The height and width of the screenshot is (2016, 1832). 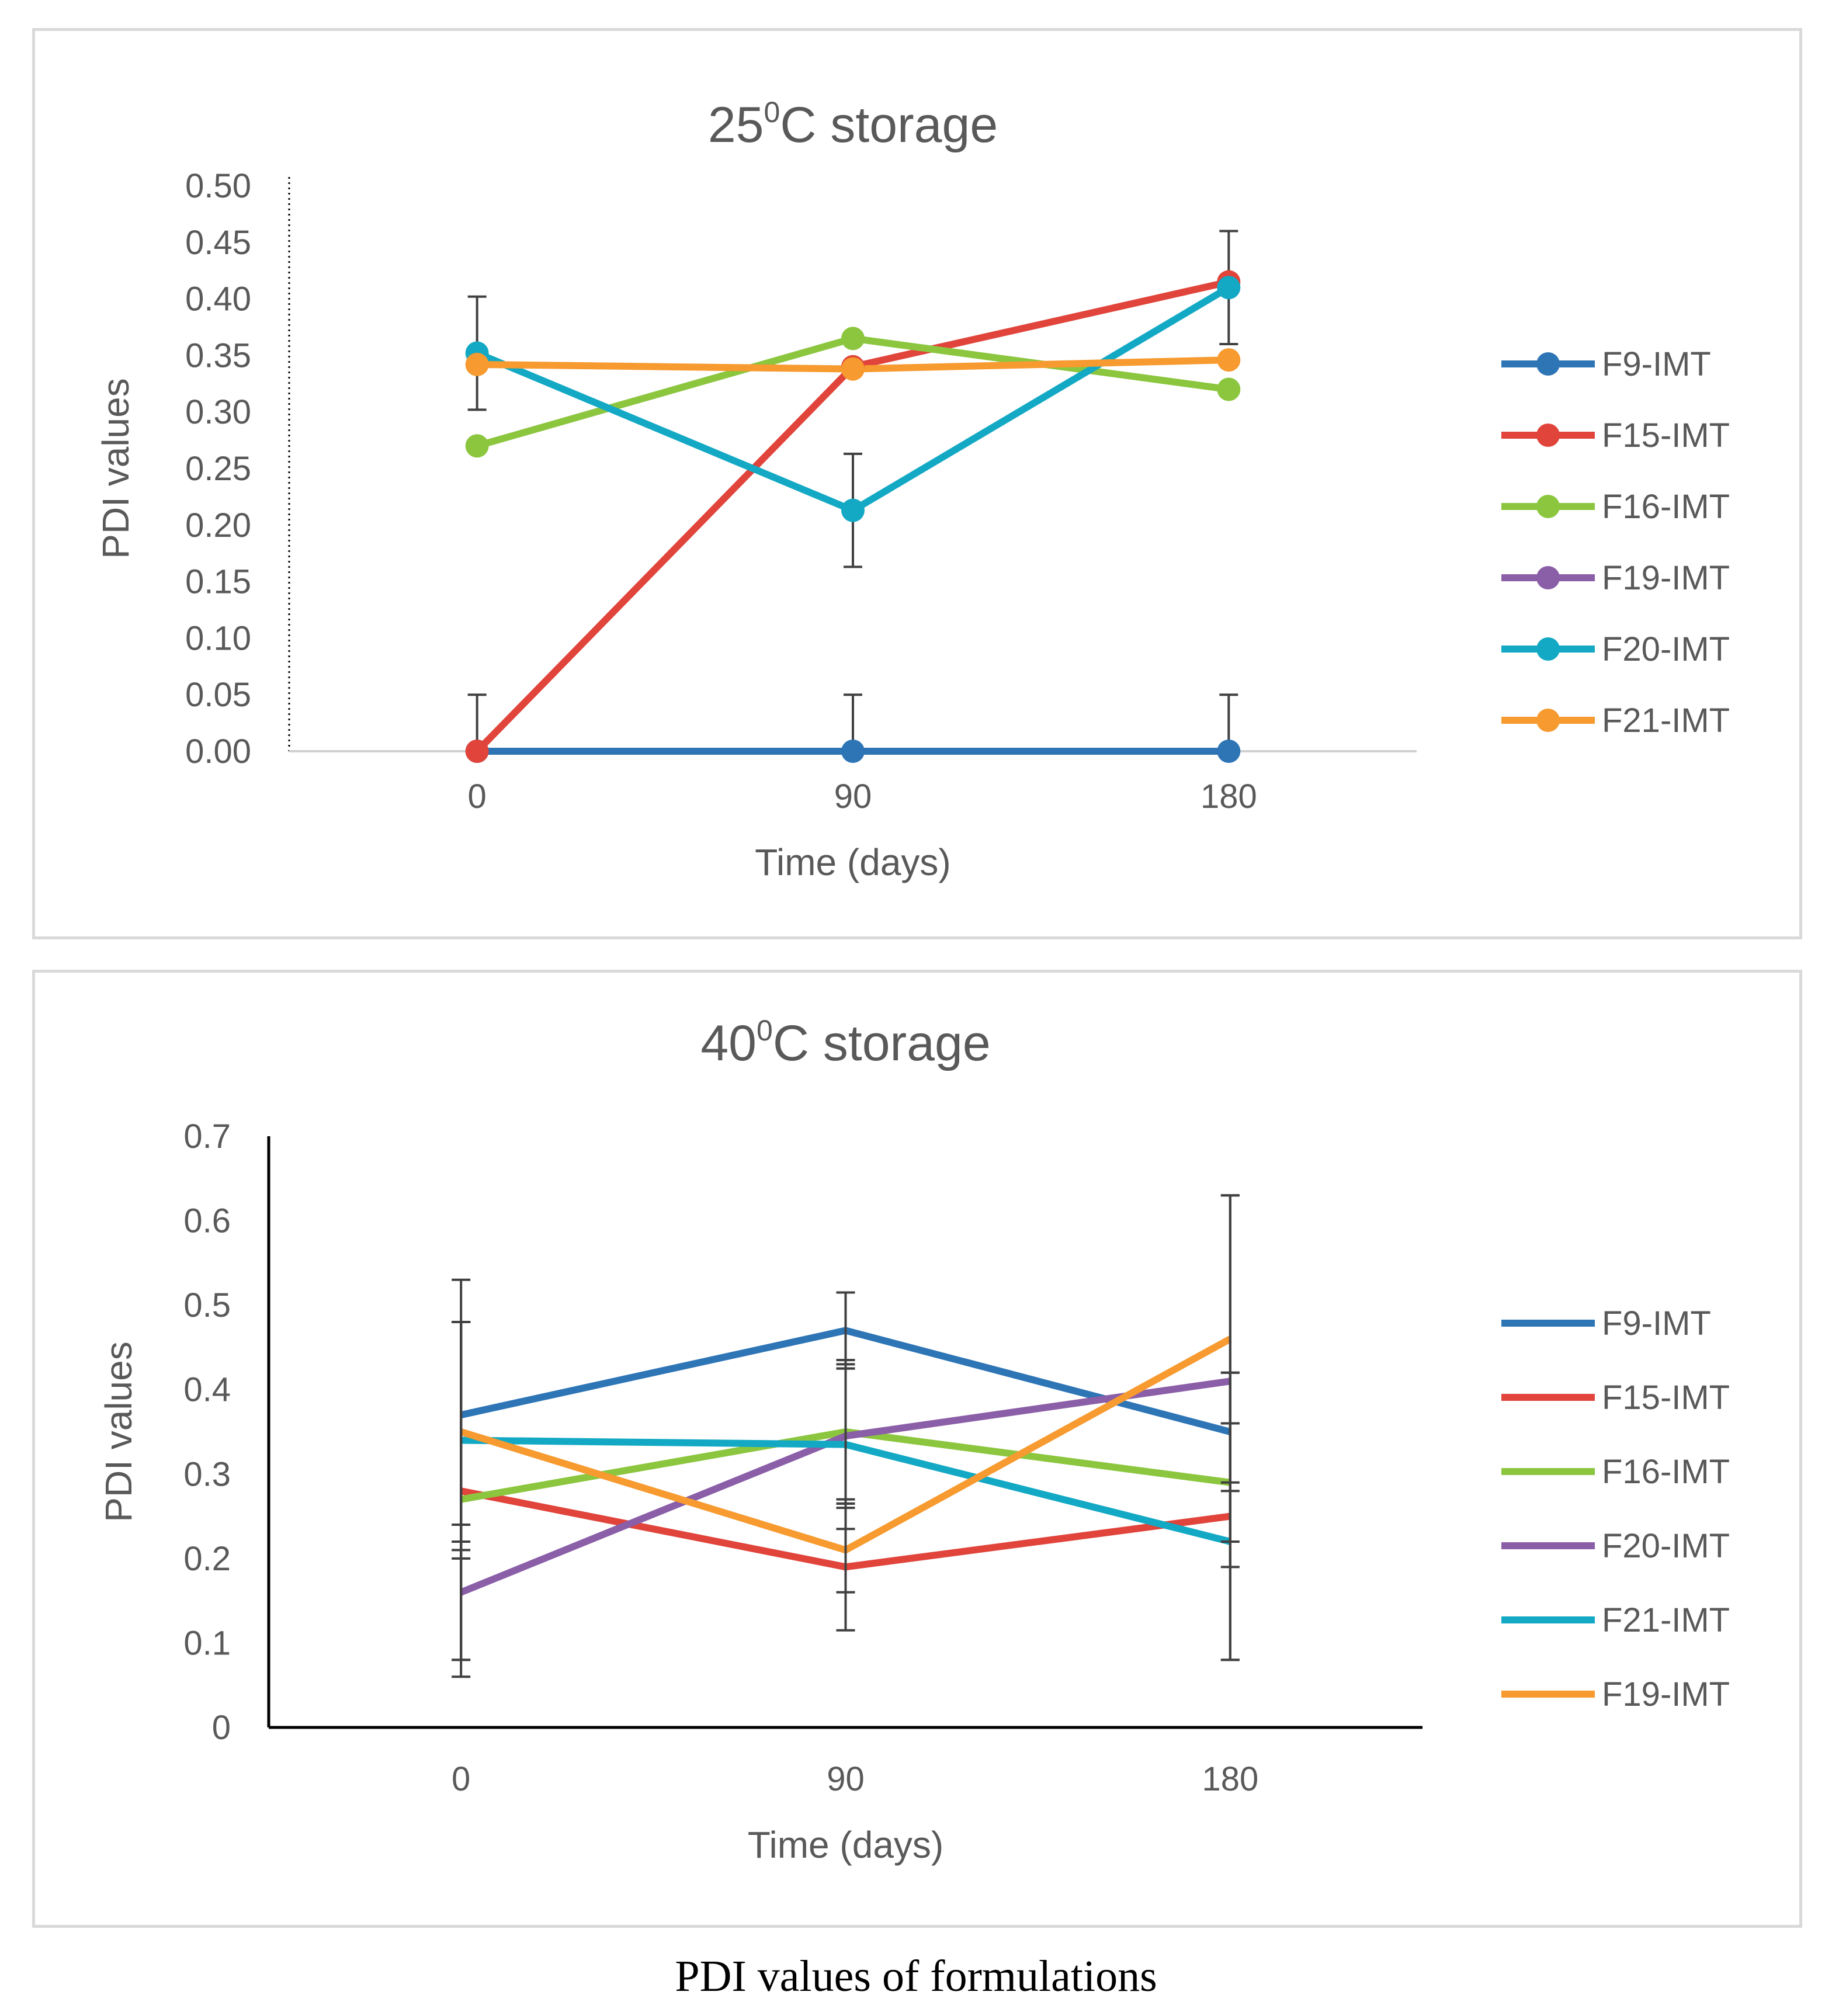 I want to click on y-tick-label: 0.4, so click(x=207, y=1390).